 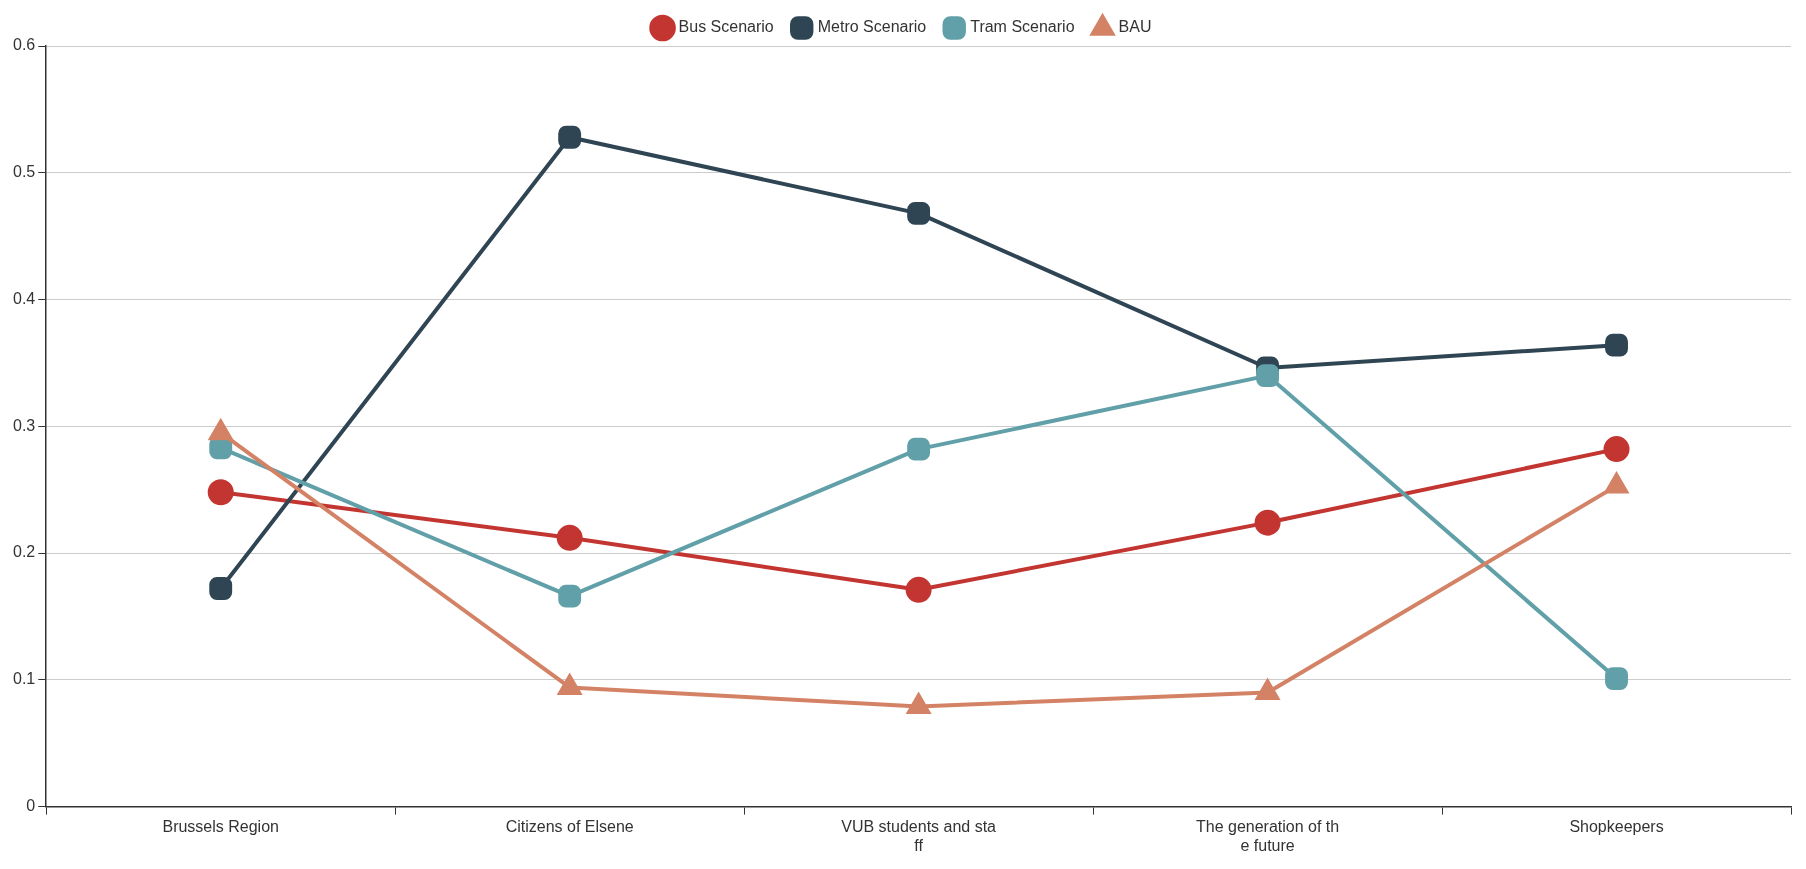 I want to click on y-tick-label: 0, so click(x=31, y=806).